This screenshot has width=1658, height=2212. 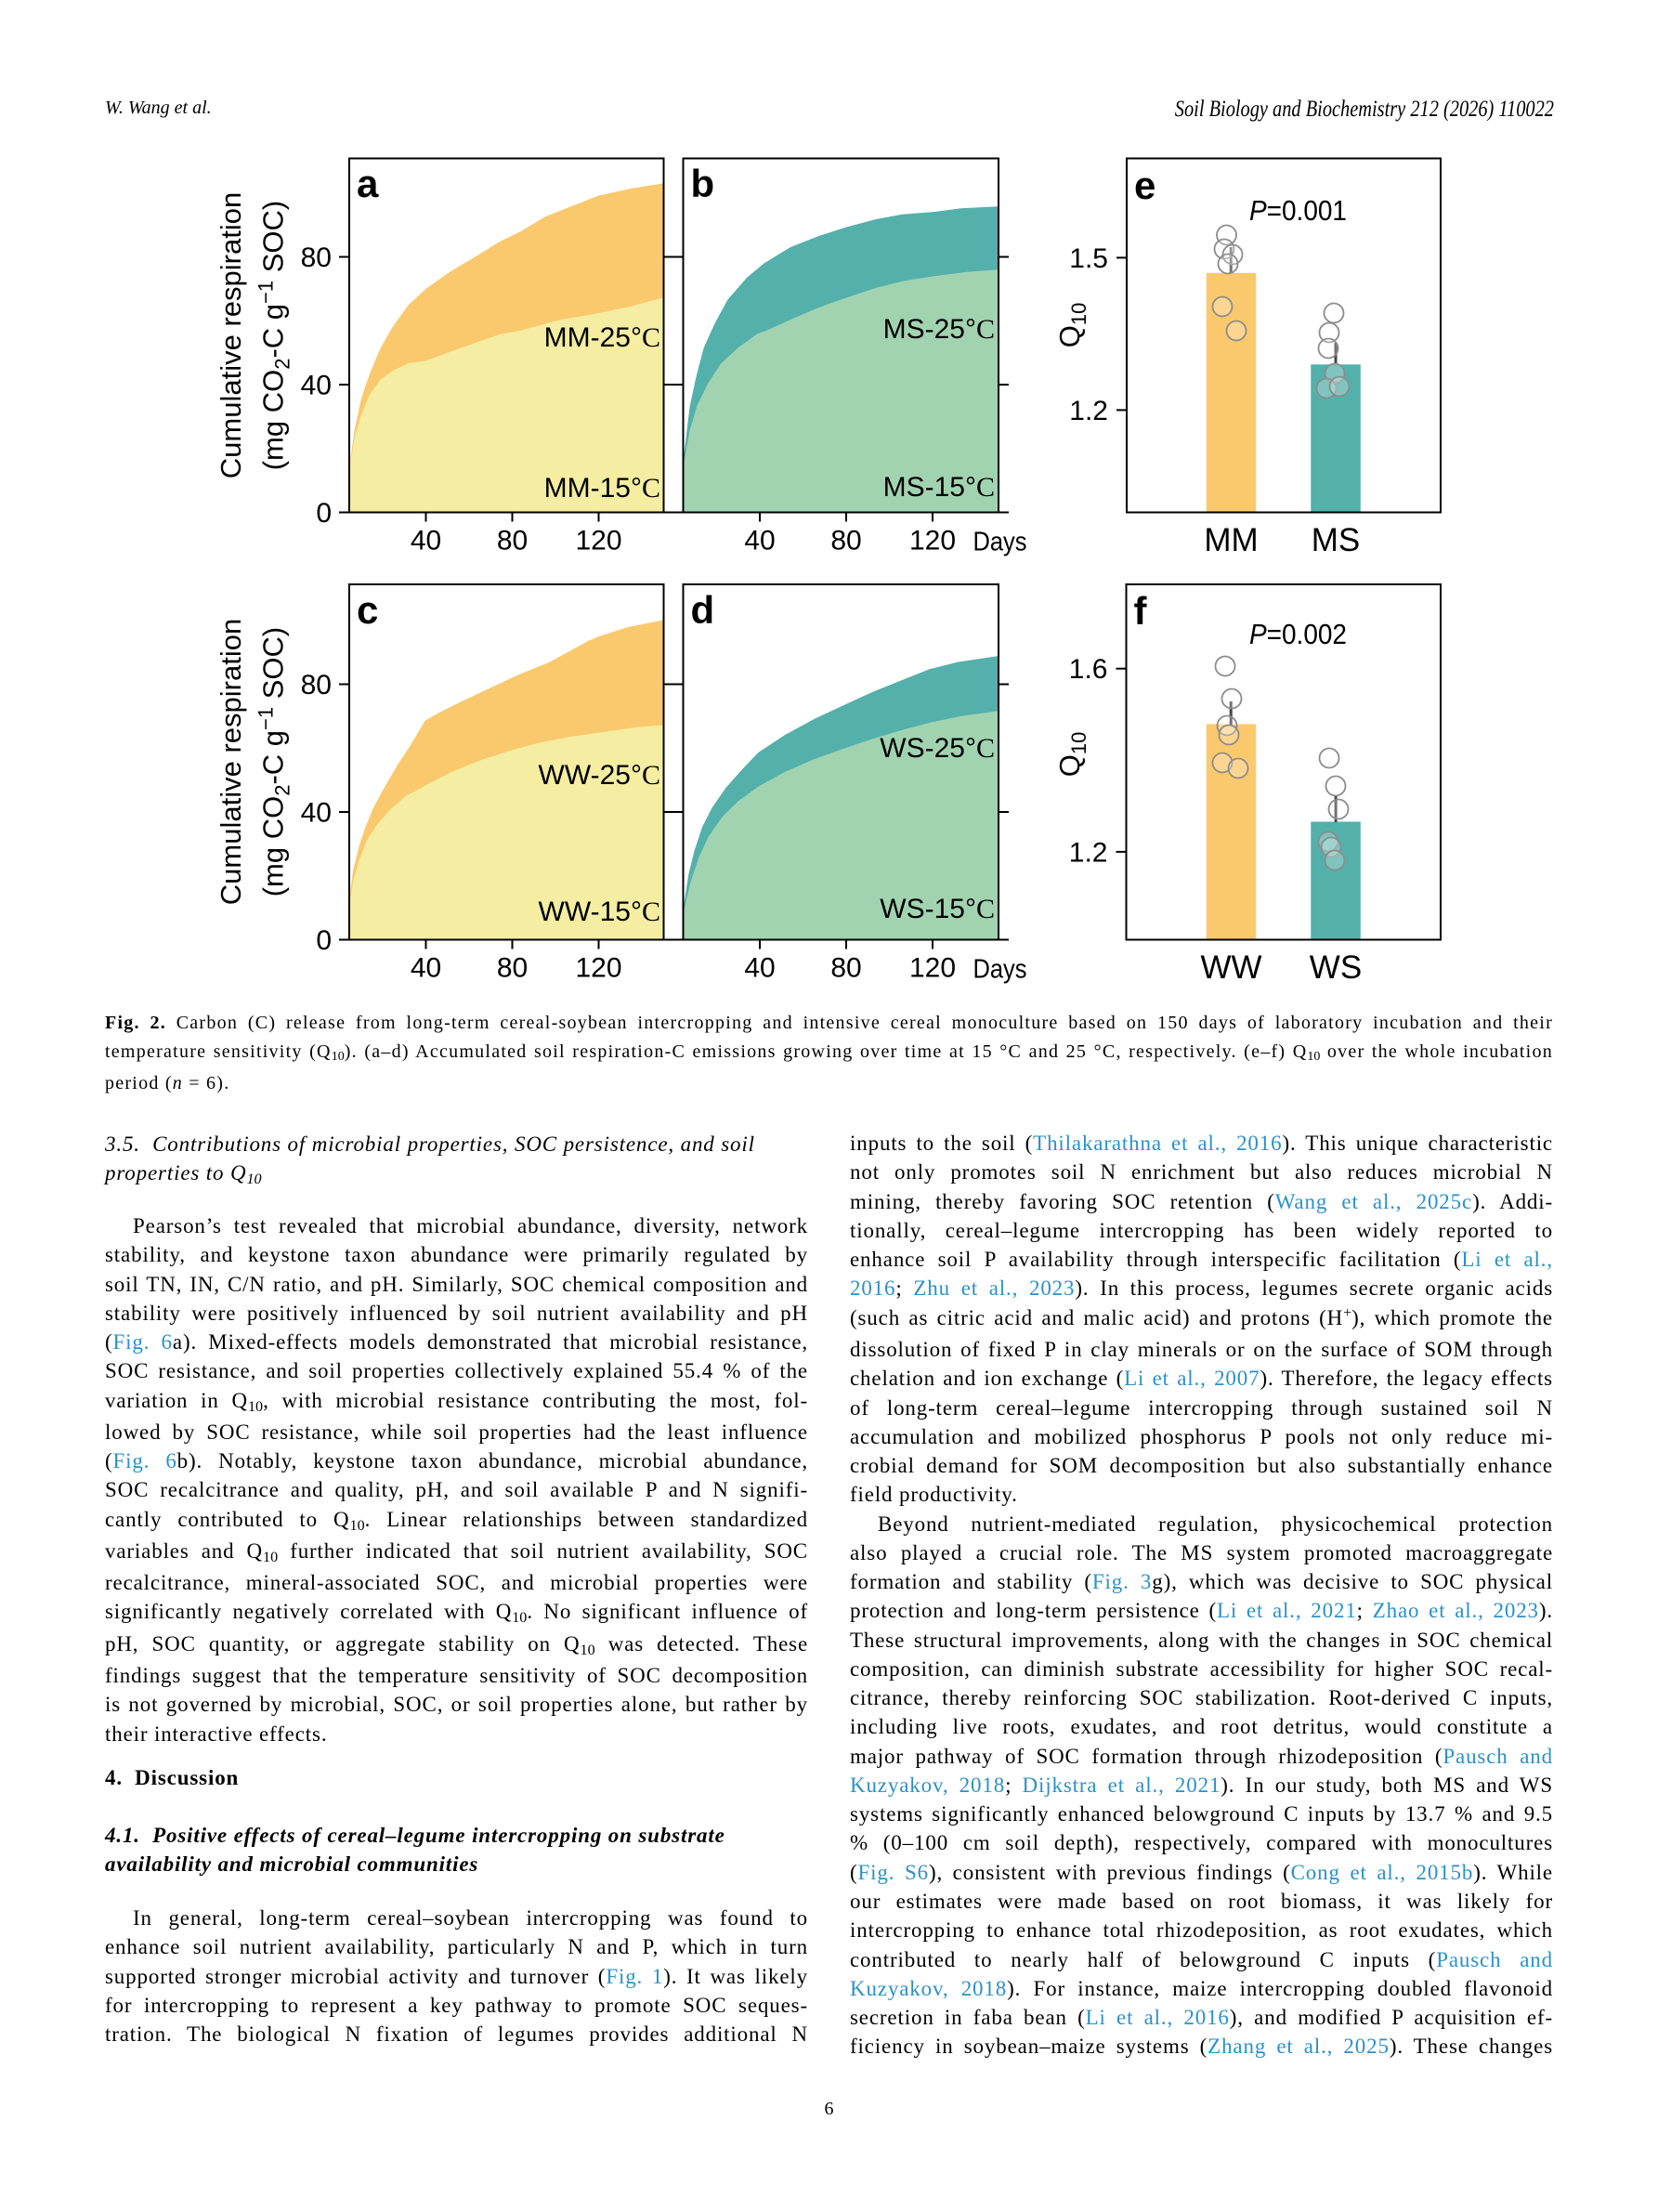 I want to click on svg-text: c, so click(x=367, y=610).